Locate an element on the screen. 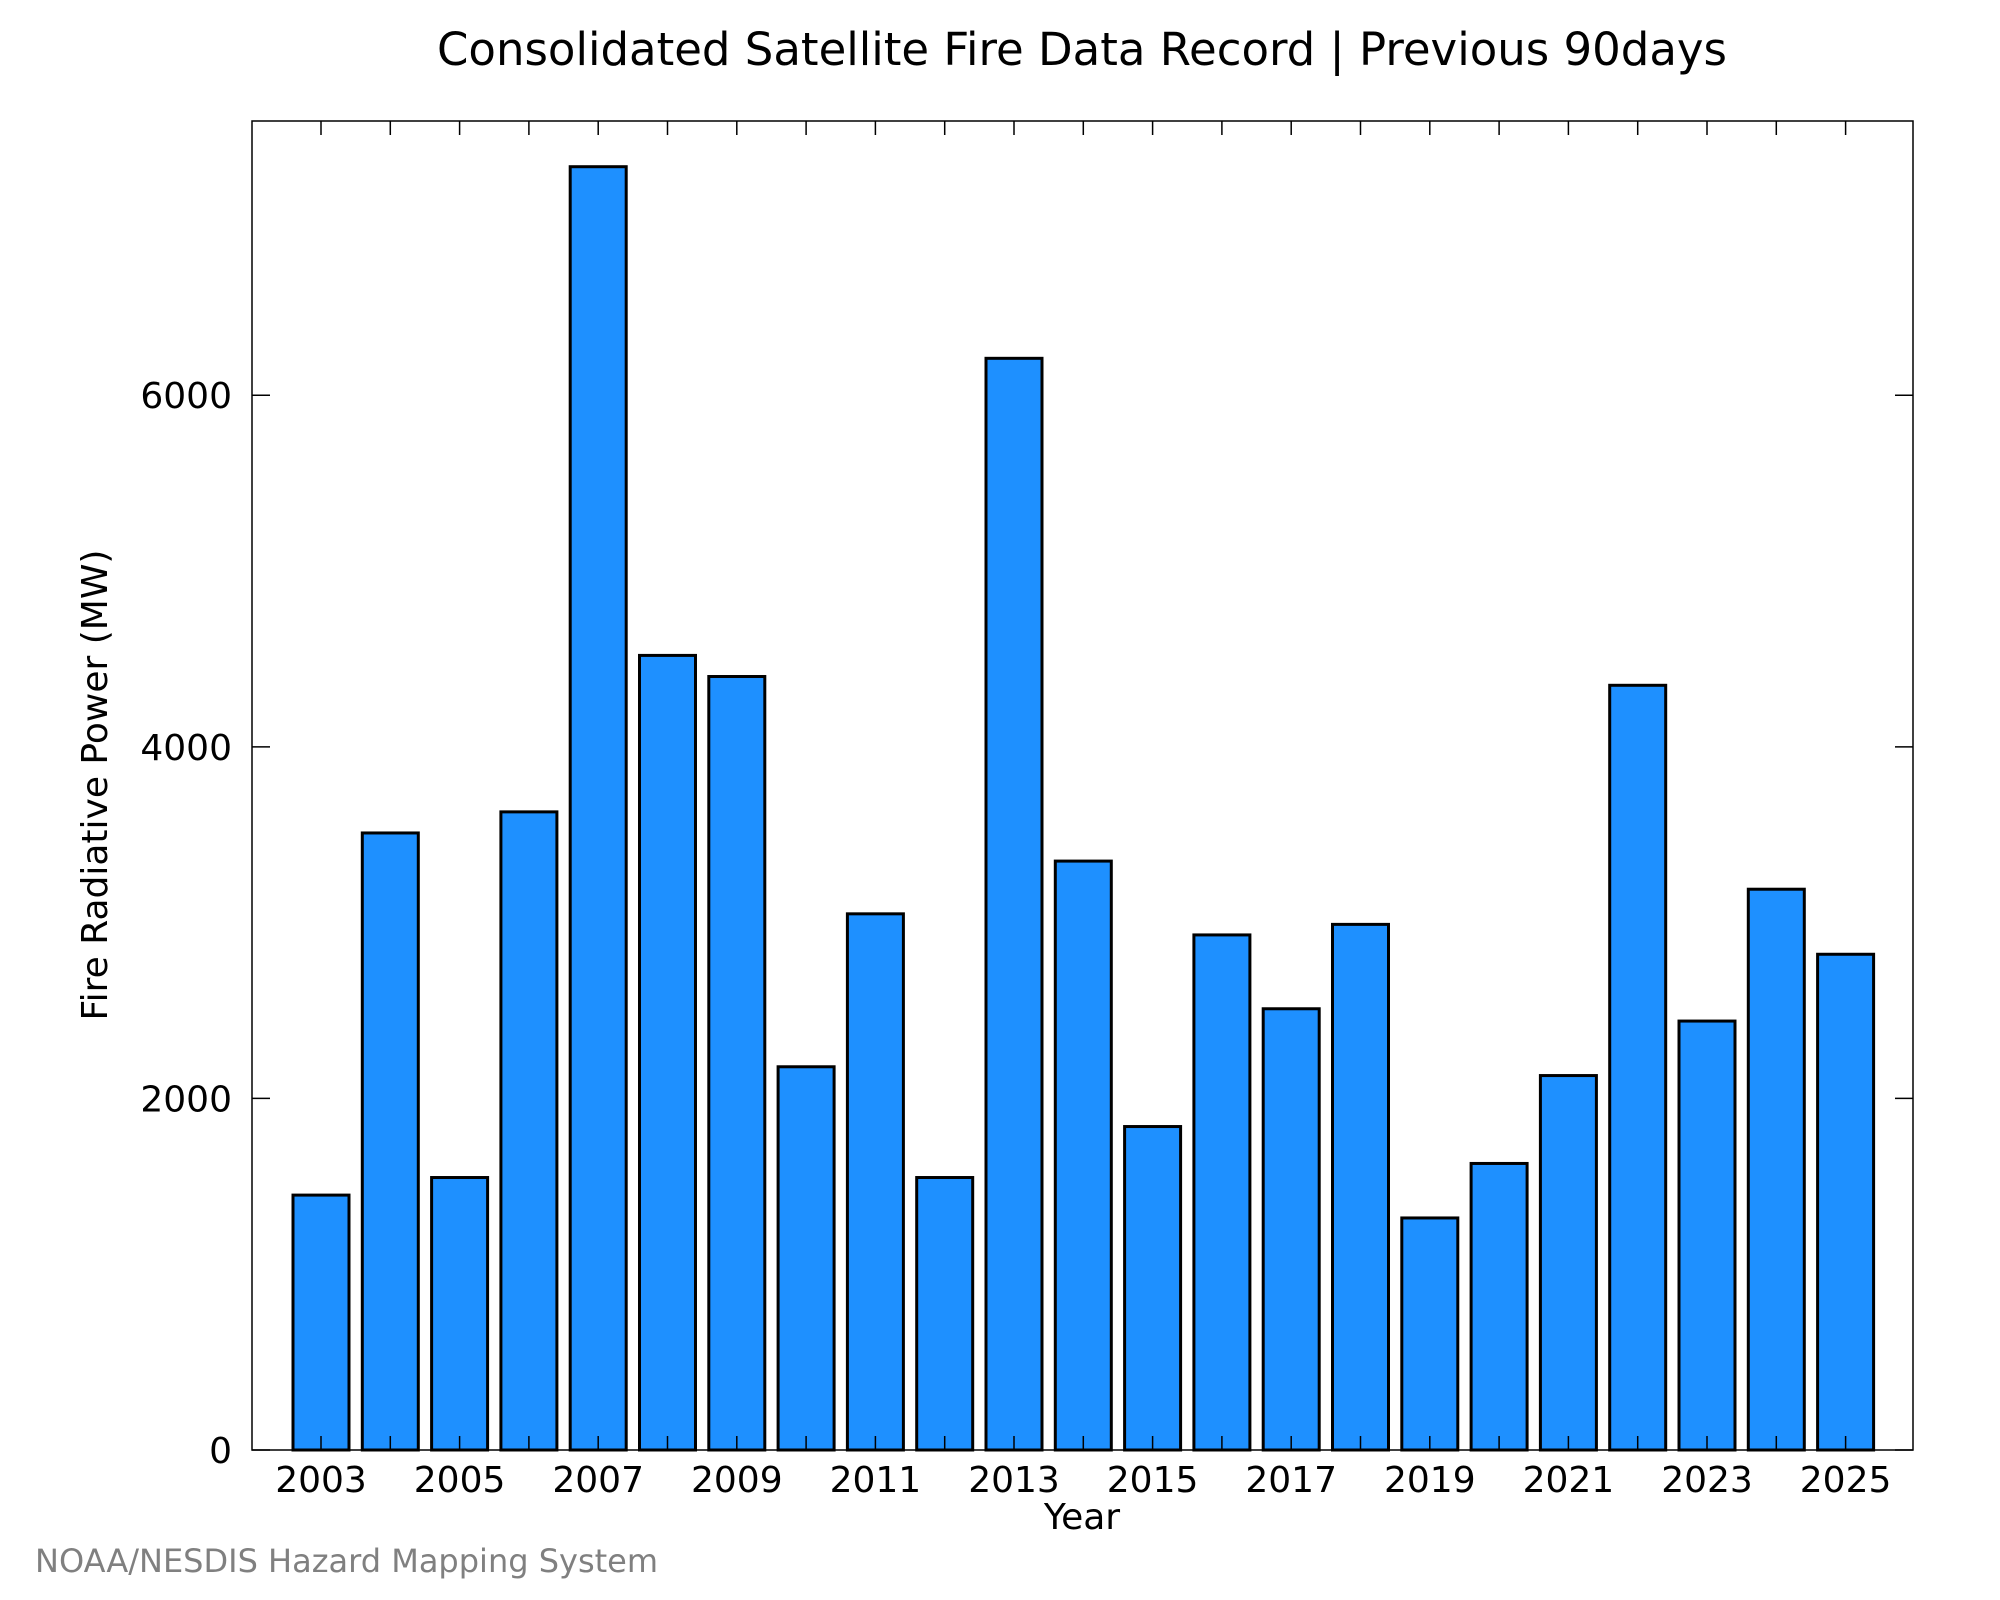 The height and width of the screenshot is (1600, 2000). bar-2023 is located at coordinates (1707, 1235).